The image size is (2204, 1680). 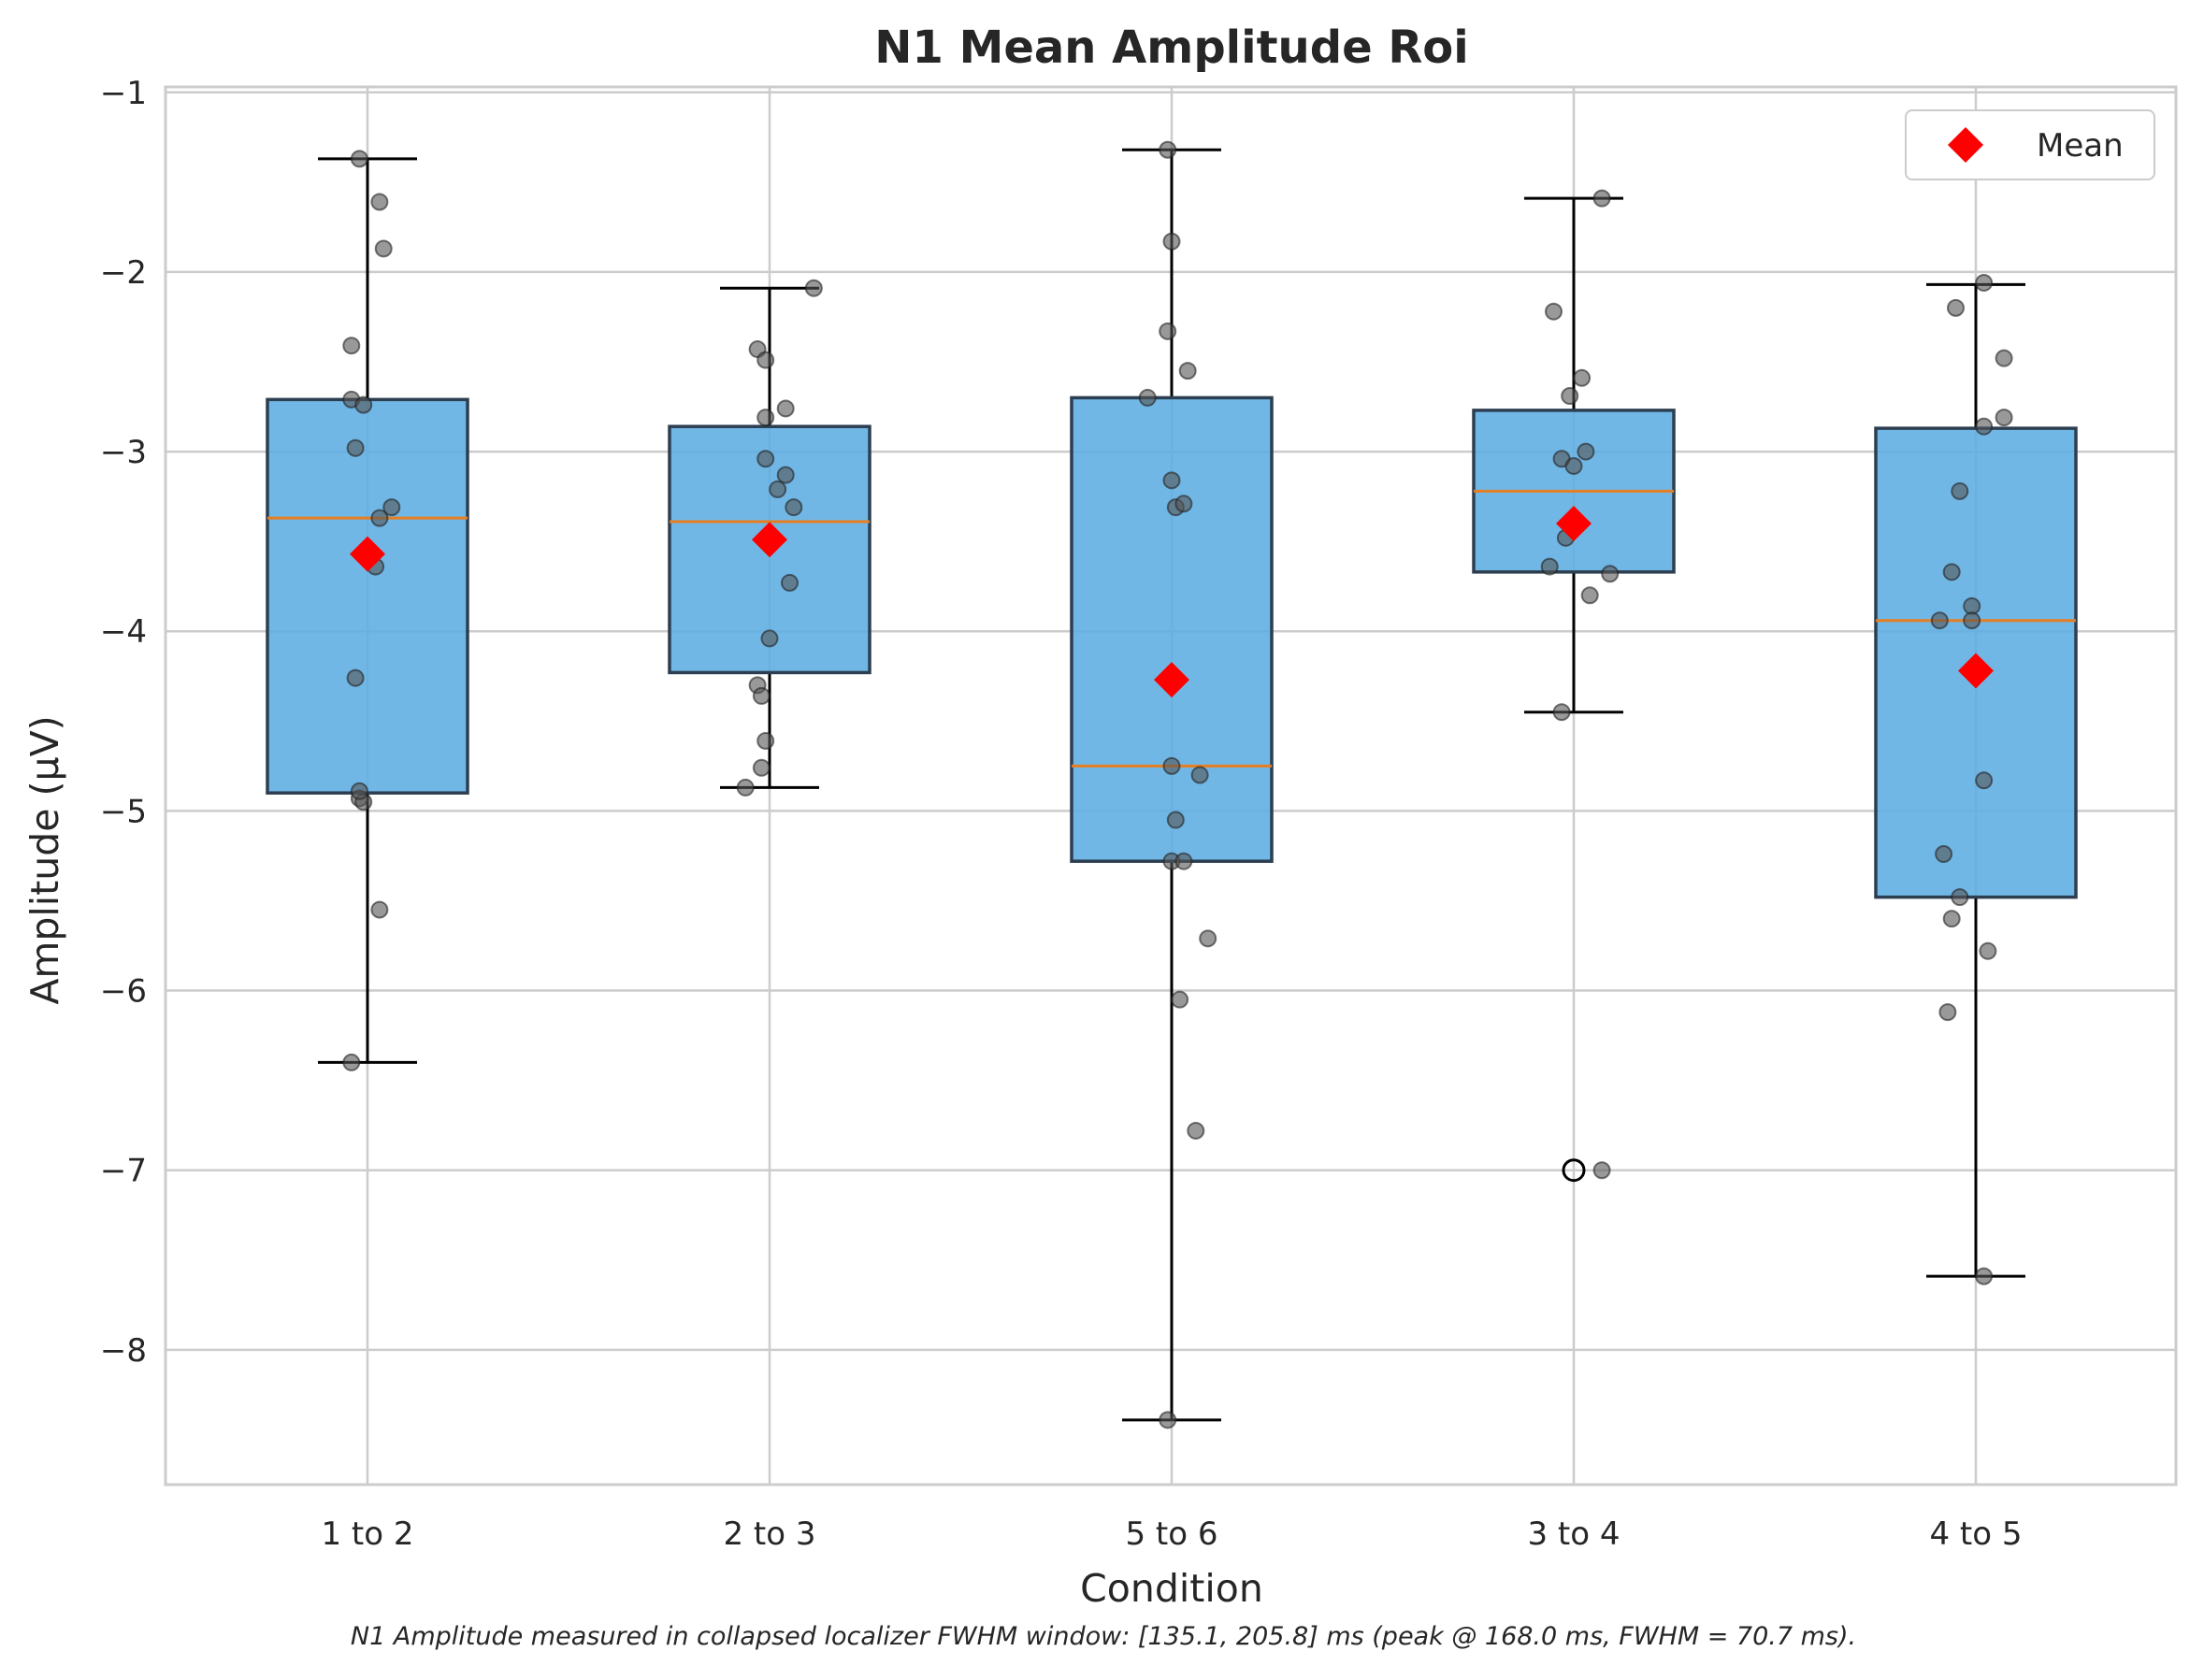 What do you see at coordinates (1171, 48) in the screenshot?
I see `chart-title: N1 Mean Amplitude Roi` at bounding box center [1171, 48].